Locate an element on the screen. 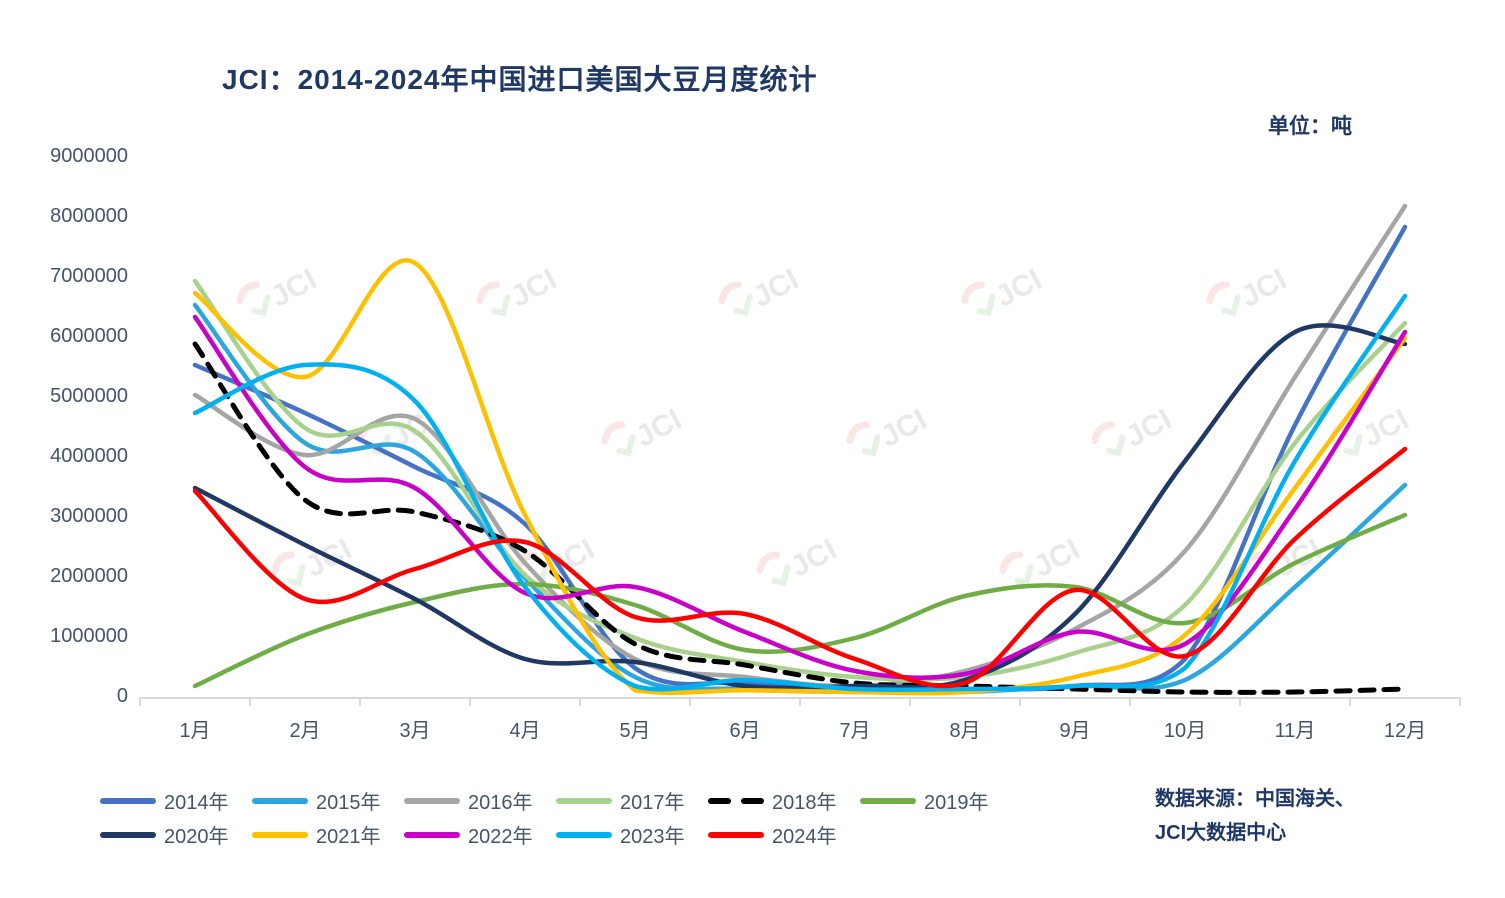 The width and height of the screenshot is (1505, 898). chart-title: JCI：2014-2024年中国进口美国大豆月度统计 is located at coordinates (520, 79).